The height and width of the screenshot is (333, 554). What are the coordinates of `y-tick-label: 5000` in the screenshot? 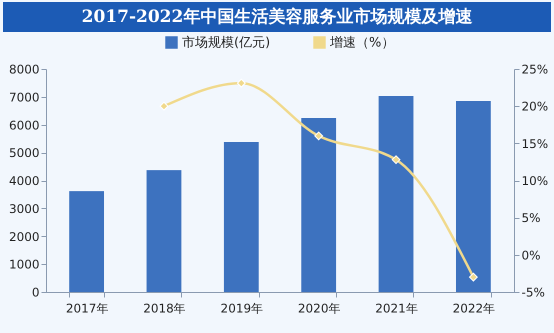 It's located at (24, 153).